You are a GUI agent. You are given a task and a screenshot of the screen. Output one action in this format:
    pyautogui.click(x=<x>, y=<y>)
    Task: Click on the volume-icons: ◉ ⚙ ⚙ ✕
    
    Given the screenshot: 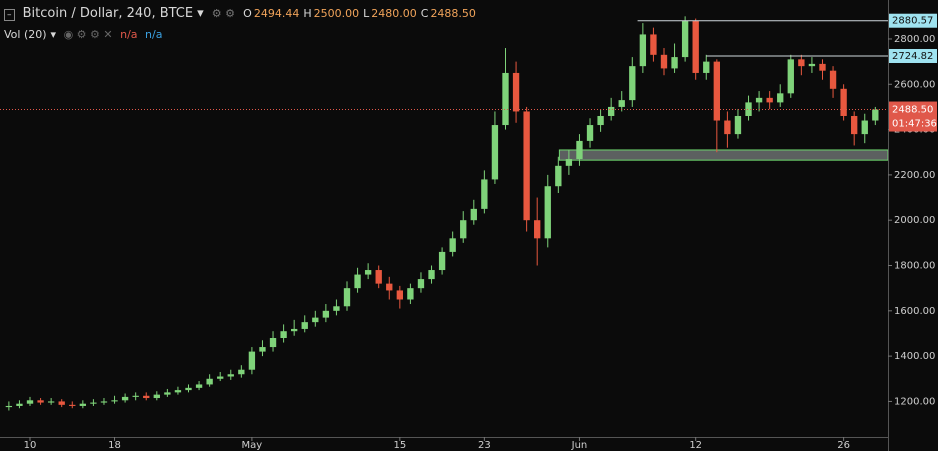 What is the action you would take?
    pyautogui.click(x=88, y=34)
    